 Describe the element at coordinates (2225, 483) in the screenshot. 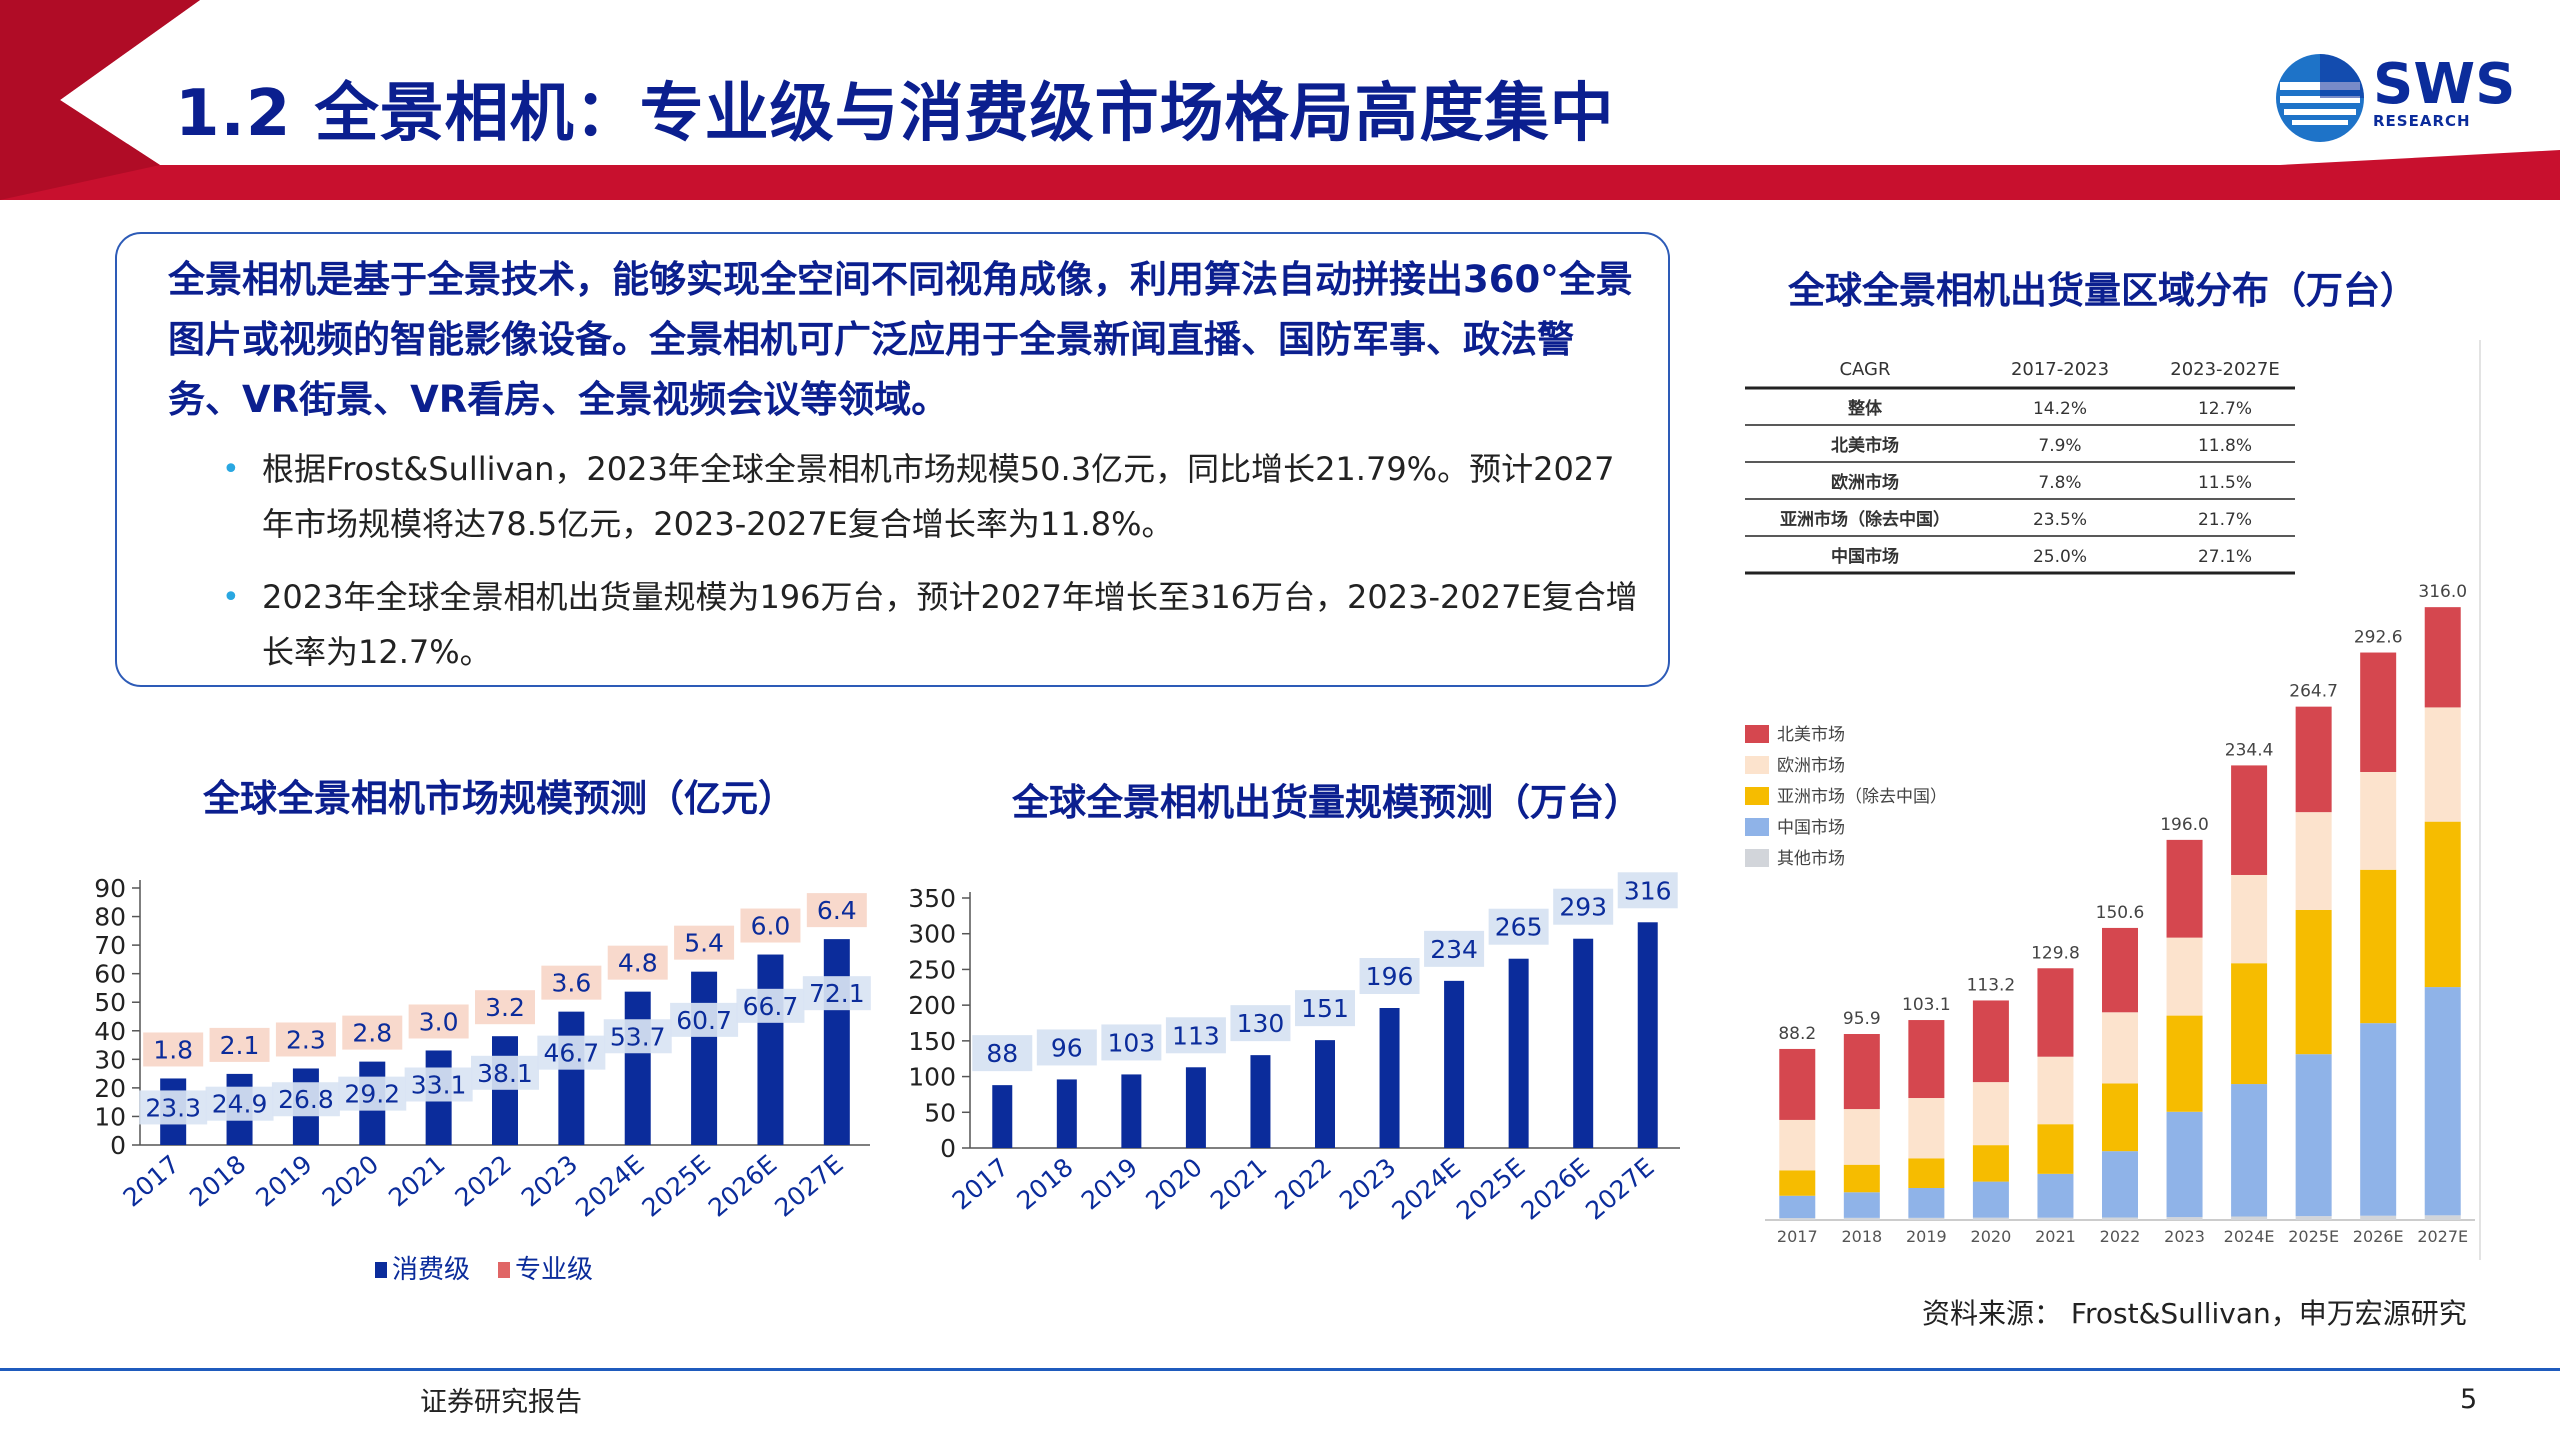

I see `cagr-cell: 11.5%` at that location.